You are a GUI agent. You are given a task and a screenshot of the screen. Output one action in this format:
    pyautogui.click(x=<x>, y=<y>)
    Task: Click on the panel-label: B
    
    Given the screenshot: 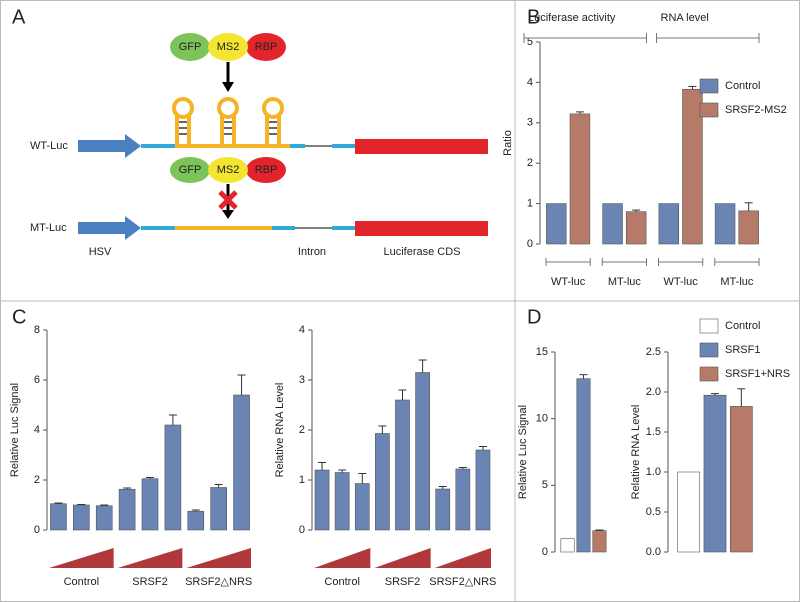 What is the action you would take?
    pyautogui.click(x=533, y=17)
    